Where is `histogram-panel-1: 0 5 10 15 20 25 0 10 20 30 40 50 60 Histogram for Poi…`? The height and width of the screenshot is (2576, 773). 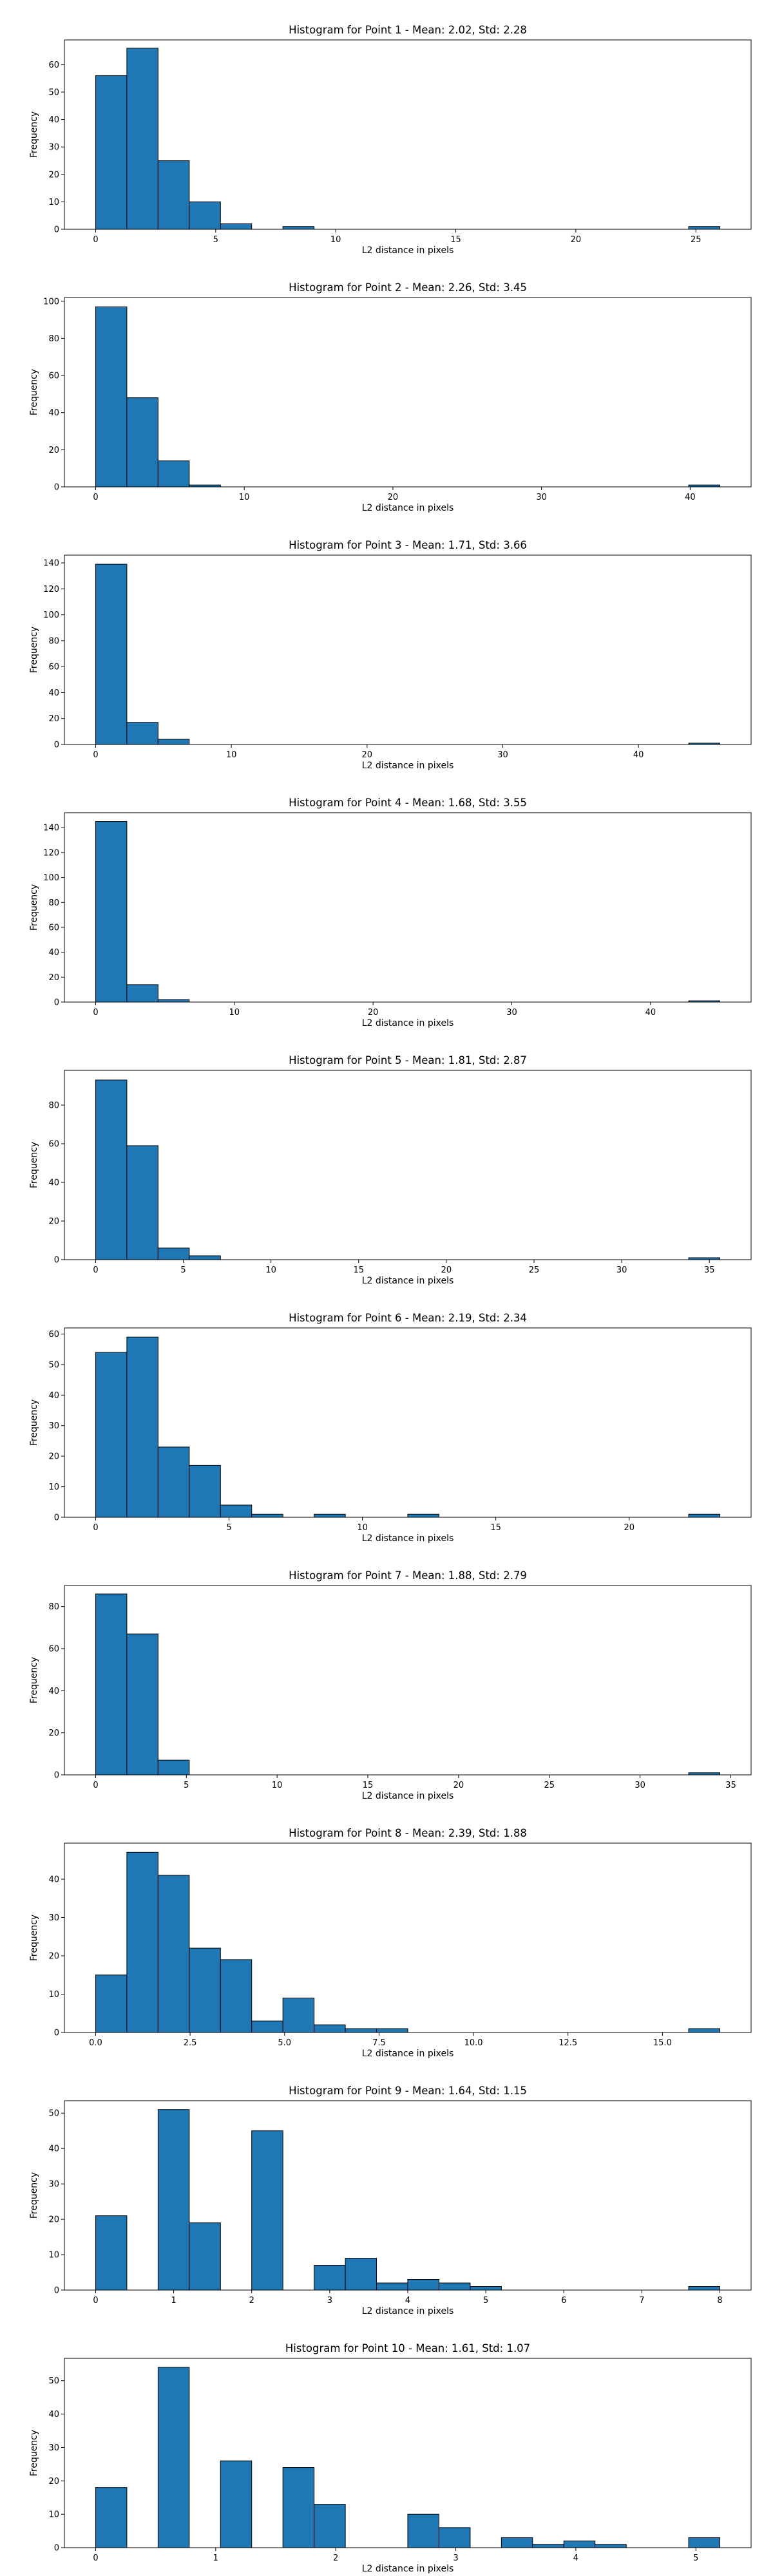 histogram-panel-1: 0 5 10 15 20 25 0 10 20 30 40 50 60 Histogram for Poi… is located at coordinates (390, 140).